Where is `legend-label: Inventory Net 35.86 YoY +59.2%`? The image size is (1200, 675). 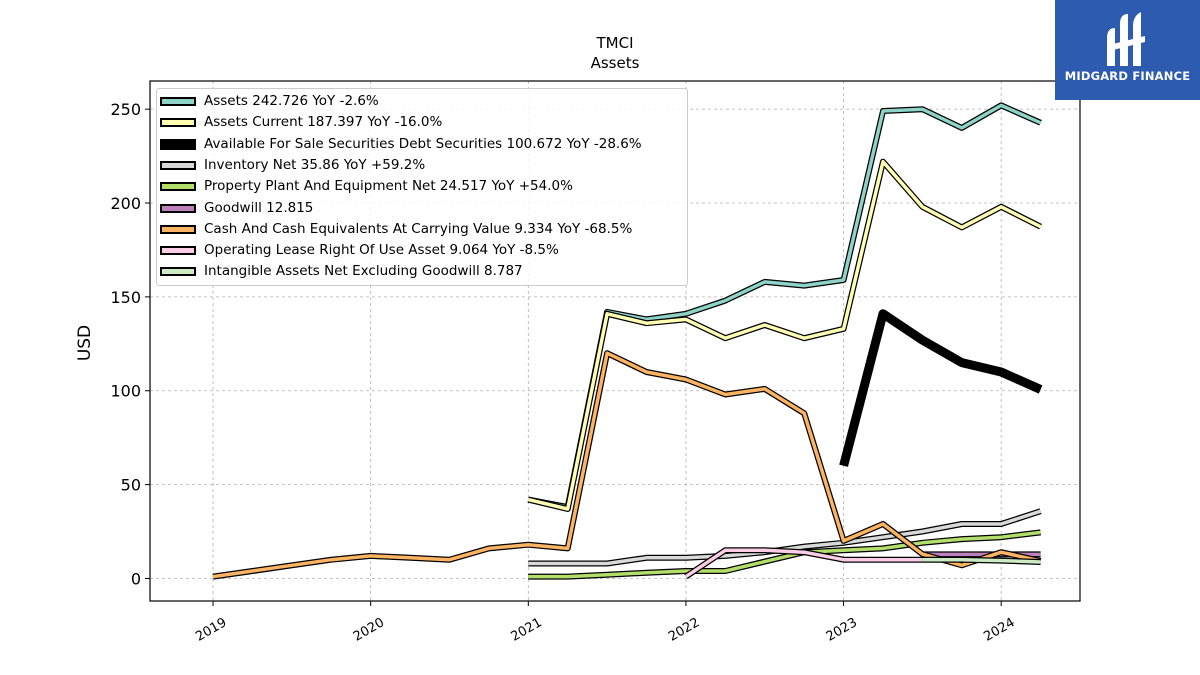
legend-label: Inventory Net 35.86 YoY +59.2% is located at coordinates (315, 164).